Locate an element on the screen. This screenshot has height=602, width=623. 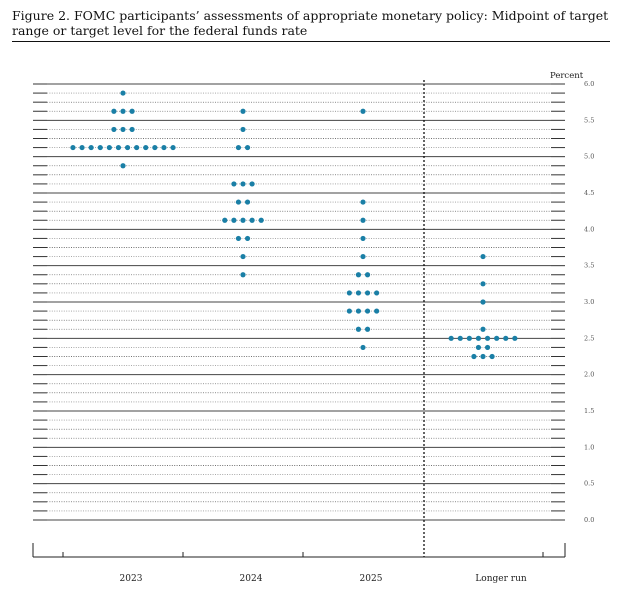
y-tick-label: 3.0 is located at coordinates (589, 302).